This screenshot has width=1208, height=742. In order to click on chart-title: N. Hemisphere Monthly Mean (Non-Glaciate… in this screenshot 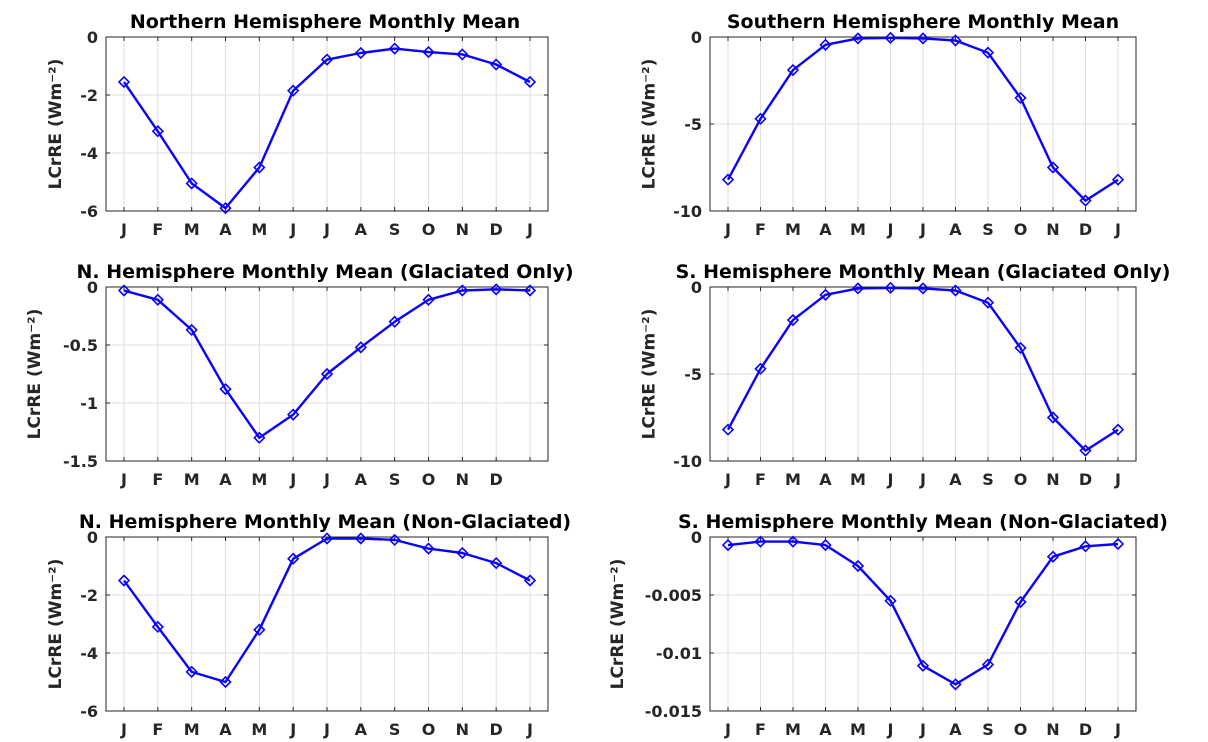, I will do `click(325, 522)`.